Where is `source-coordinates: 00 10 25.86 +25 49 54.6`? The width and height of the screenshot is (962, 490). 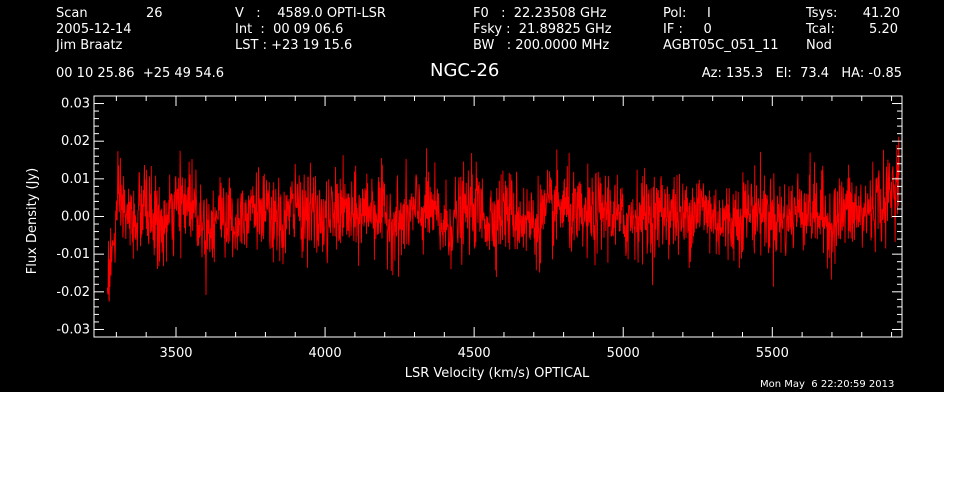
source-coordinates: 00 10 25.86 +25 49 54.6 is located at coordinates (140, 73).